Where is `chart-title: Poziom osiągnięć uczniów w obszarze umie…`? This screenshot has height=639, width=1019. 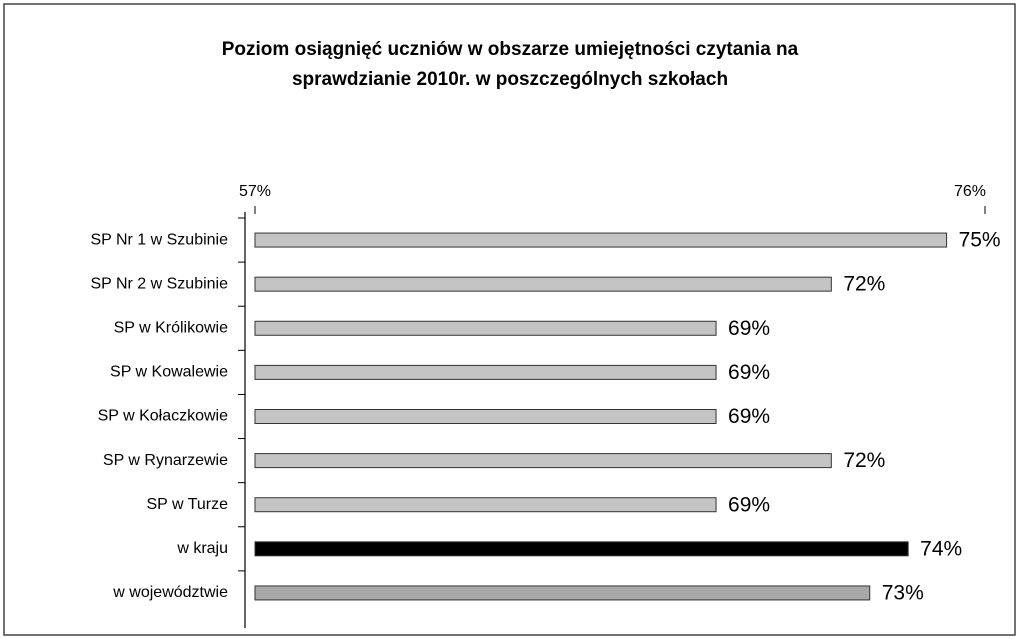
chart-title: Poziom osiągnięć uczniów w obszarze umie… is located at coordinates (510, 49).